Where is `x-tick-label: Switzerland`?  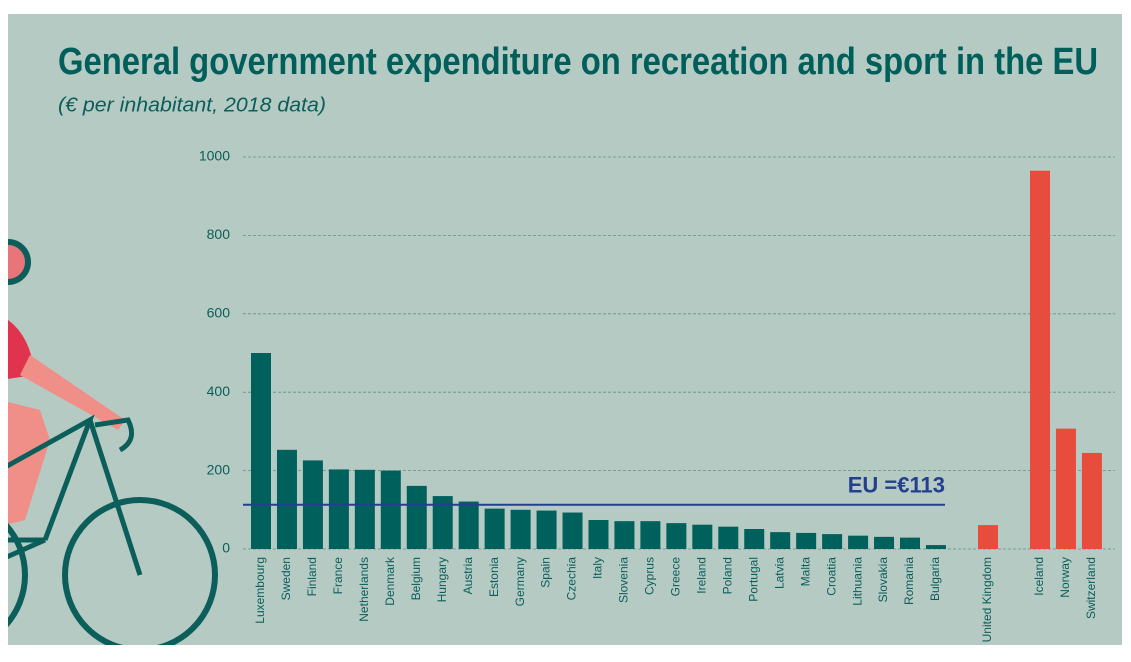 x-tick-label: Switzerland is located at coordinates (1091, 588).